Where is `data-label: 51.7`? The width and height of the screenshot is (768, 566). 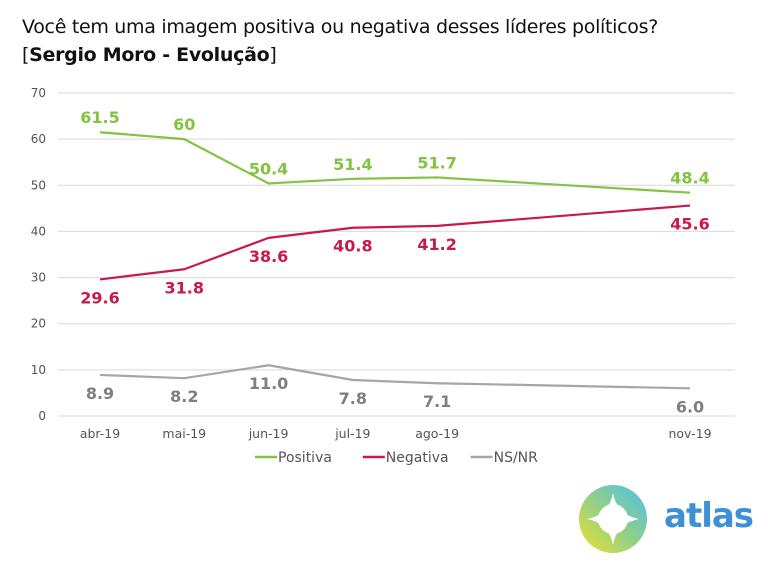 data-label: 51.7 is located at coordinates (436, 162).